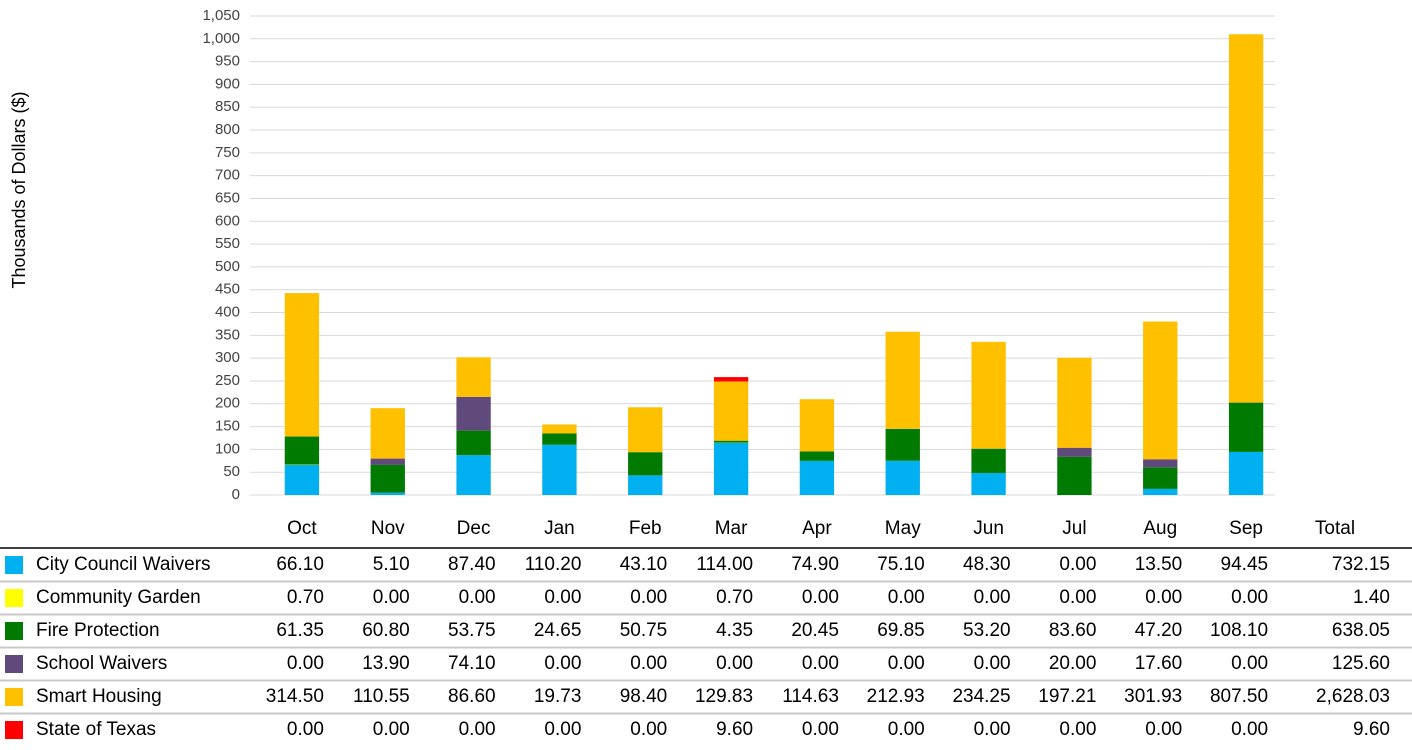 This screenshot has height=750, width=1412. What do you see at coordinates (227, 197) in the screenshot?
I see `y-tick-label: 650` at bounding box center [227, 197].